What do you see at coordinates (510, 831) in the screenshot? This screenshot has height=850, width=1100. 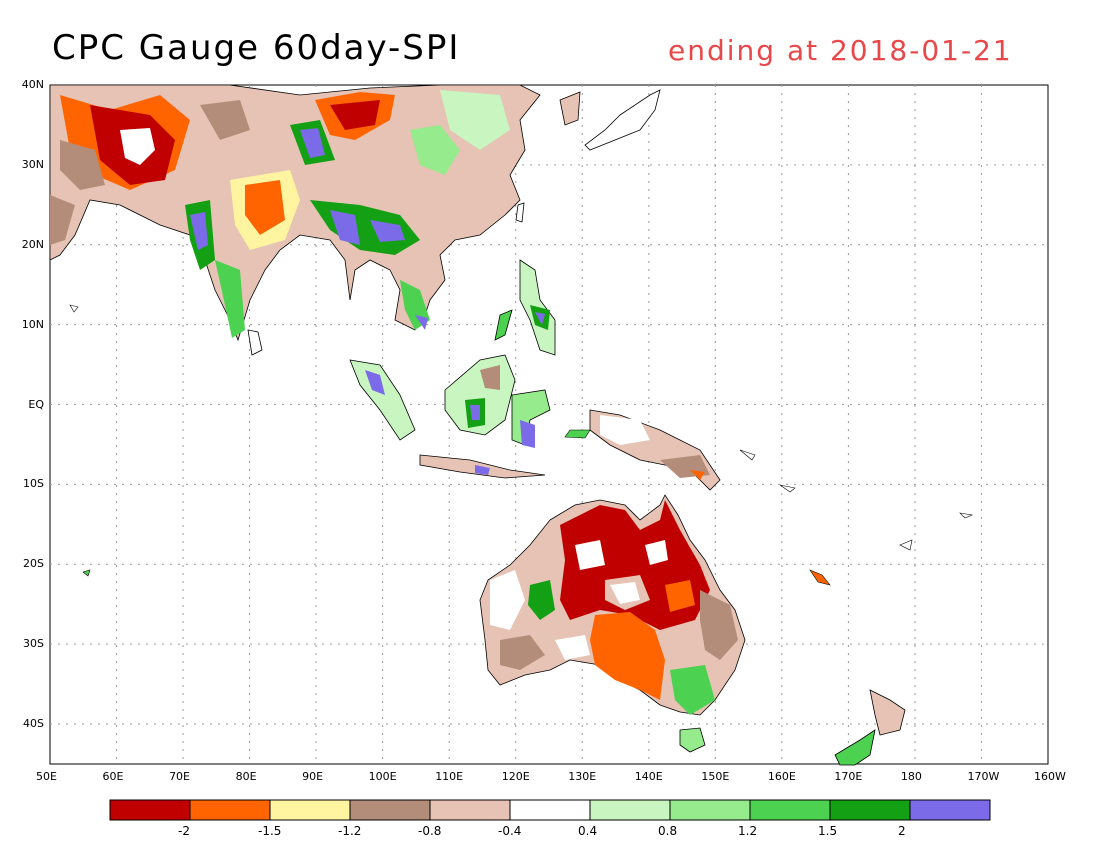 I see `legend-tick-label: -0.4` at bounding box center [510, 831].